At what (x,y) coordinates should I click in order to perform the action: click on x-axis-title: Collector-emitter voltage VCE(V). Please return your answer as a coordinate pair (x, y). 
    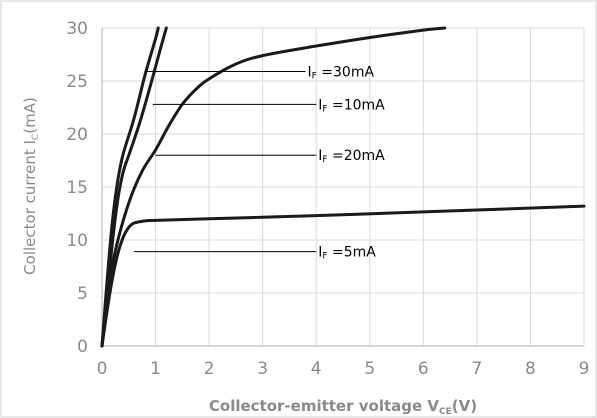
    Looking at the image, I should click on (343, 407).